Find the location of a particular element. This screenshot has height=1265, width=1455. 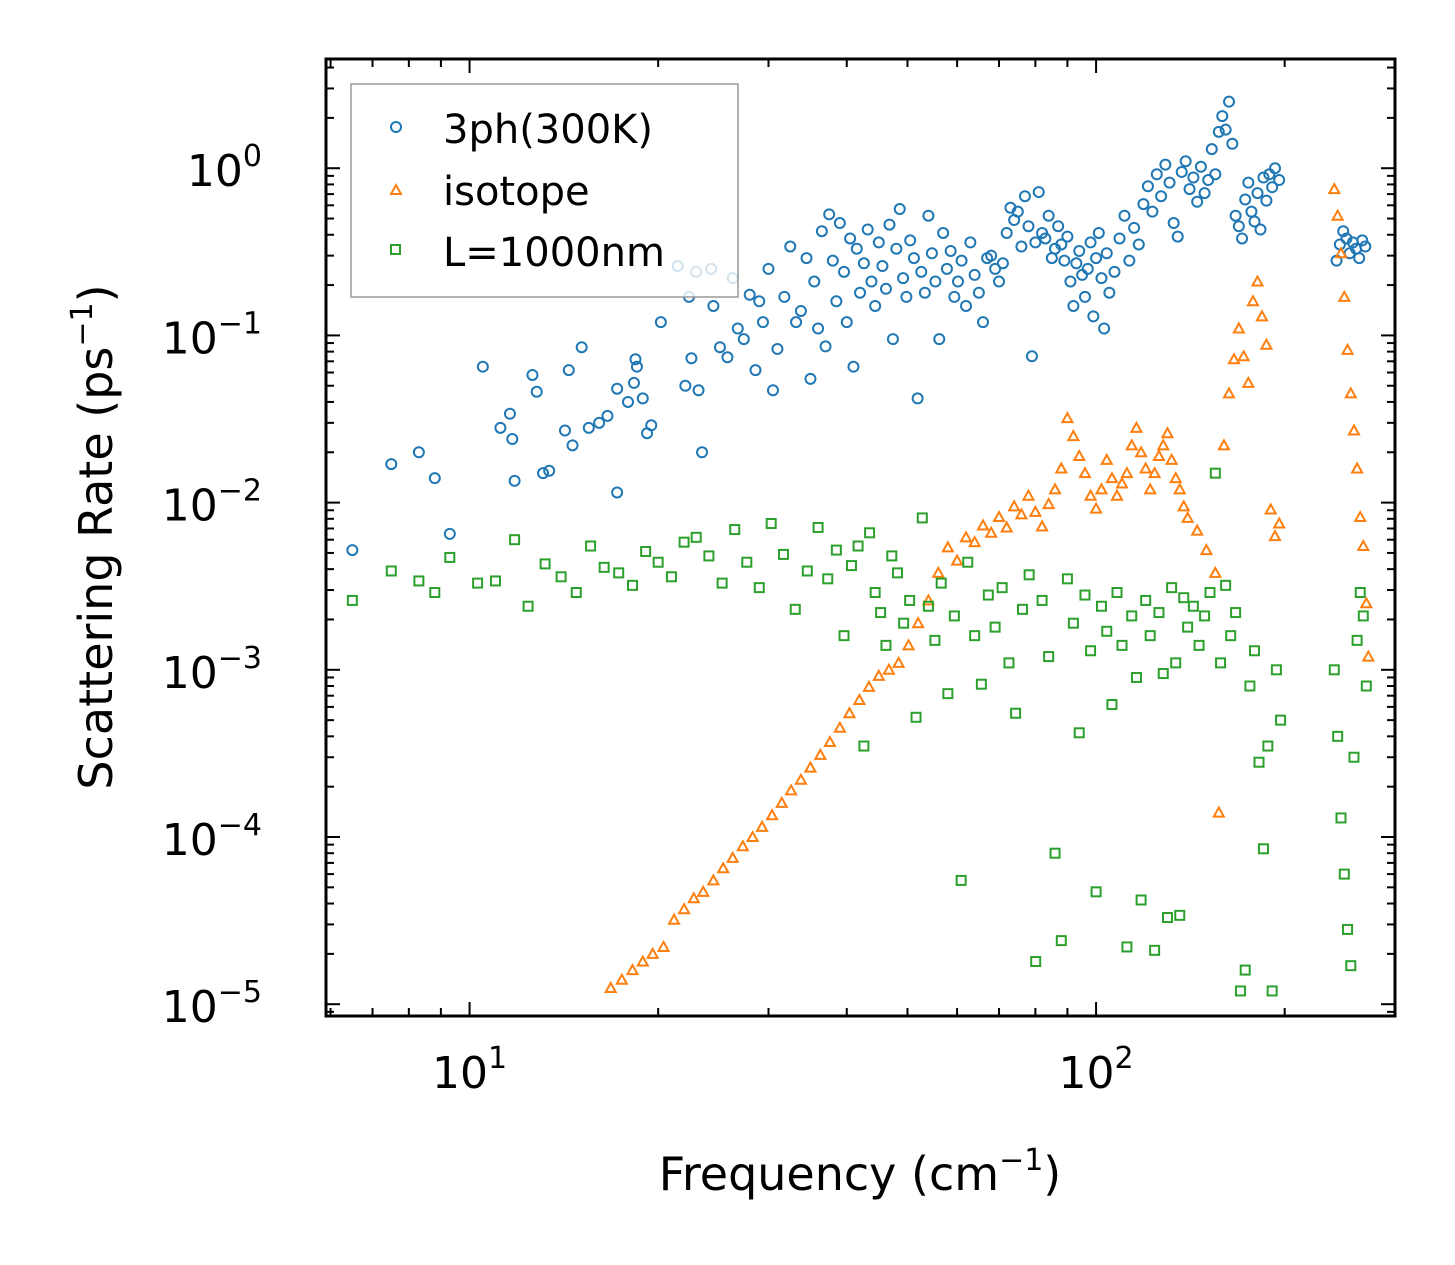

legend: 3ph(300K) isotope L=1000nm is located at coordinates (544, 190).